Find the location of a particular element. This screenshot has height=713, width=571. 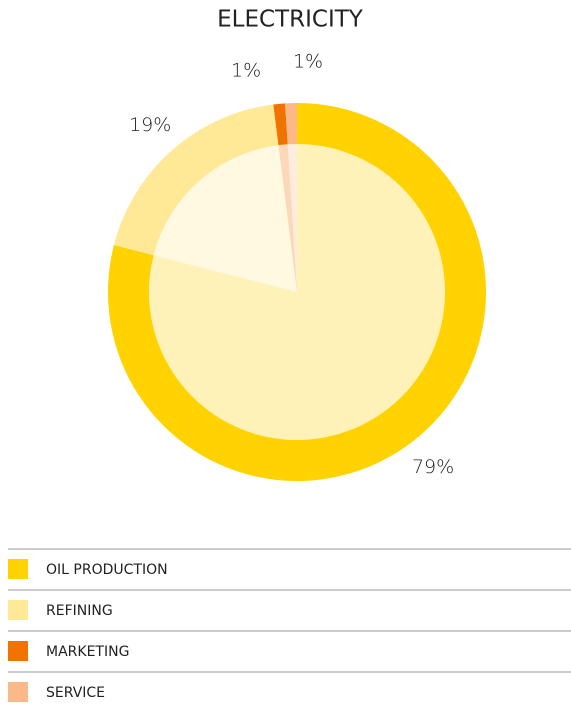

data-label: 79% is located at coordinates (433, 467).